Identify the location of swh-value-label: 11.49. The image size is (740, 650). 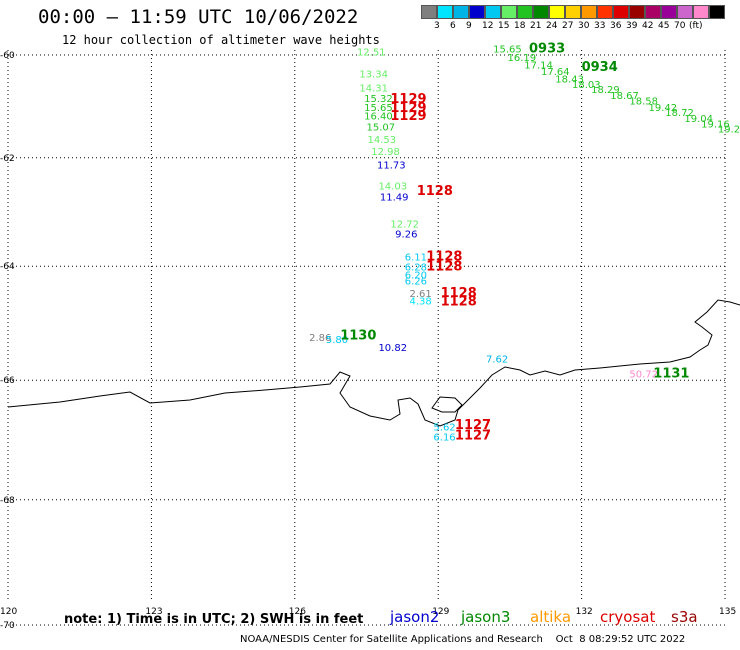
(394, 197).